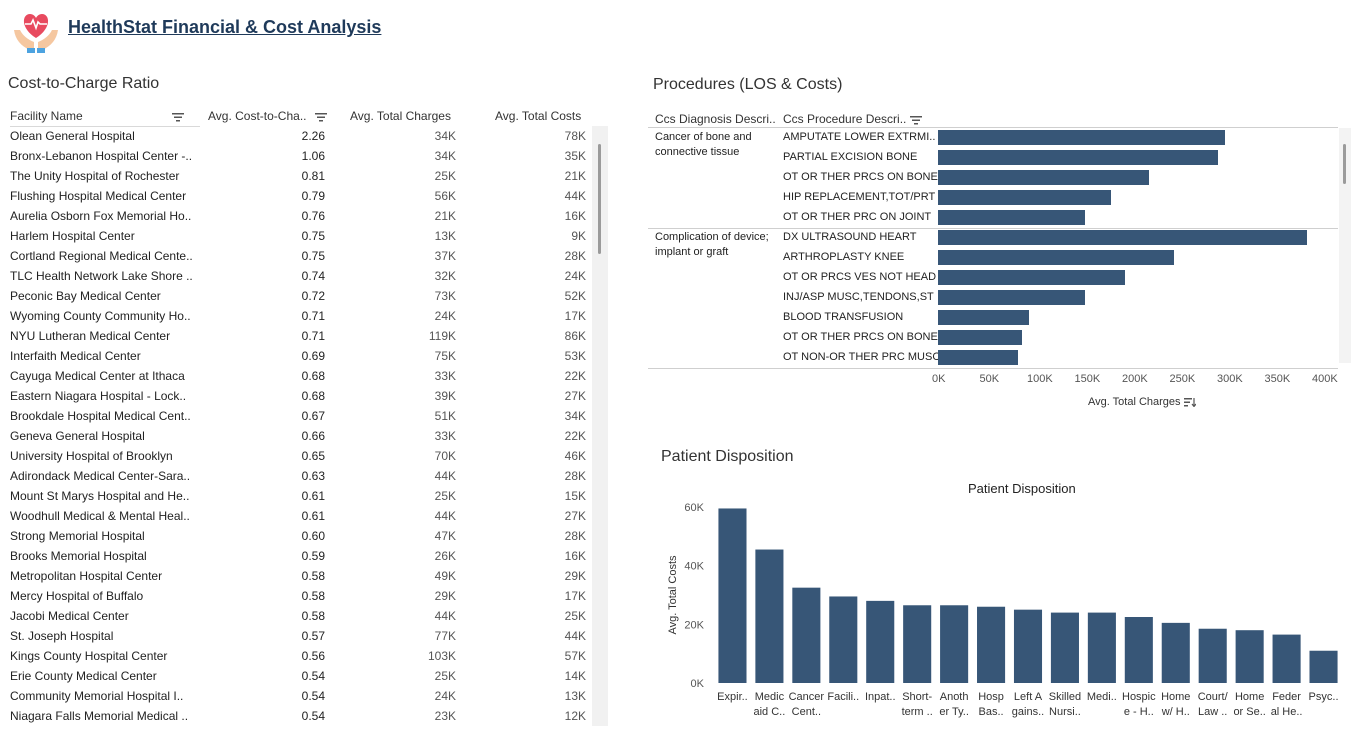 This screenshot has width=1355, height=730. I want to click on table-row: NYU Lutheran Medical Center 0.71 119K 86K, so click(305, 336).